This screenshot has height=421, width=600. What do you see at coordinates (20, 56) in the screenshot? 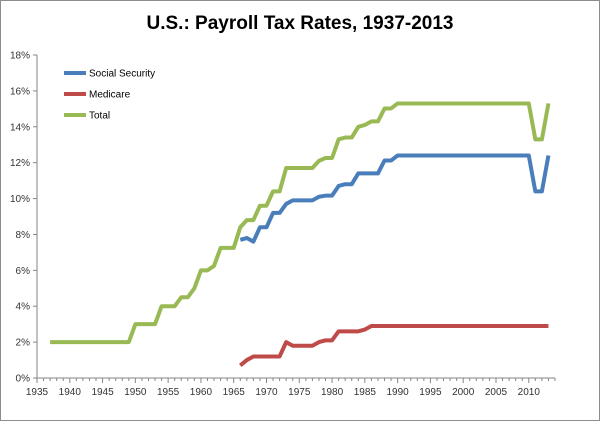
I see `y-tick-label: 18%` at bounding box center [20, 56].